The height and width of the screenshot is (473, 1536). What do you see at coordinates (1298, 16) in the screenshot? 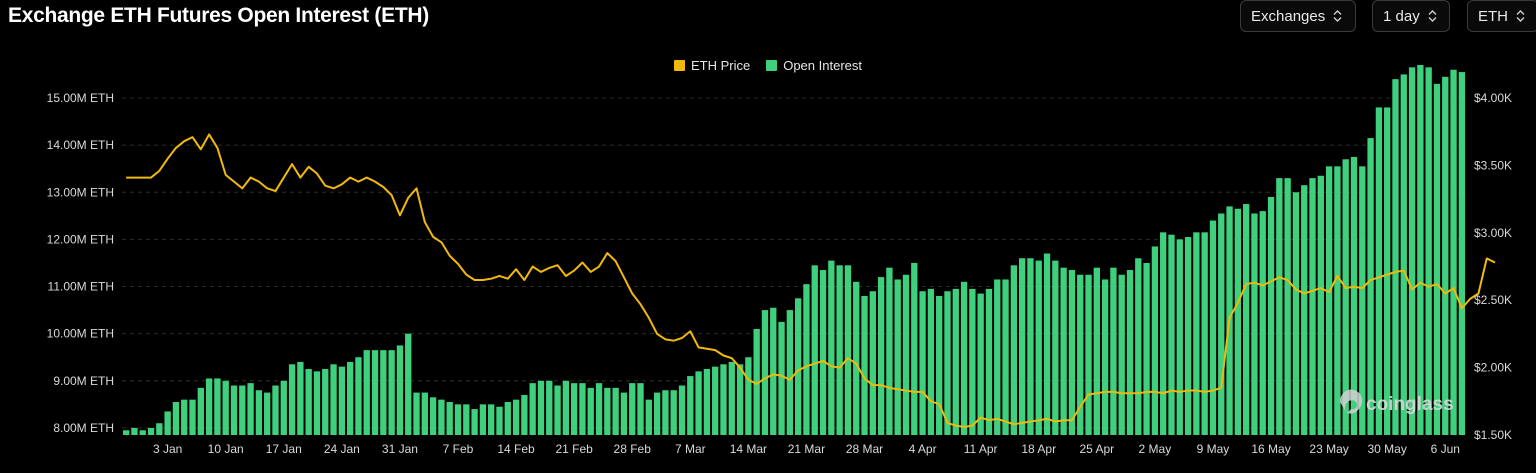
I see `exchanges-select: Exchanges` at bounding box center [1298, 16].